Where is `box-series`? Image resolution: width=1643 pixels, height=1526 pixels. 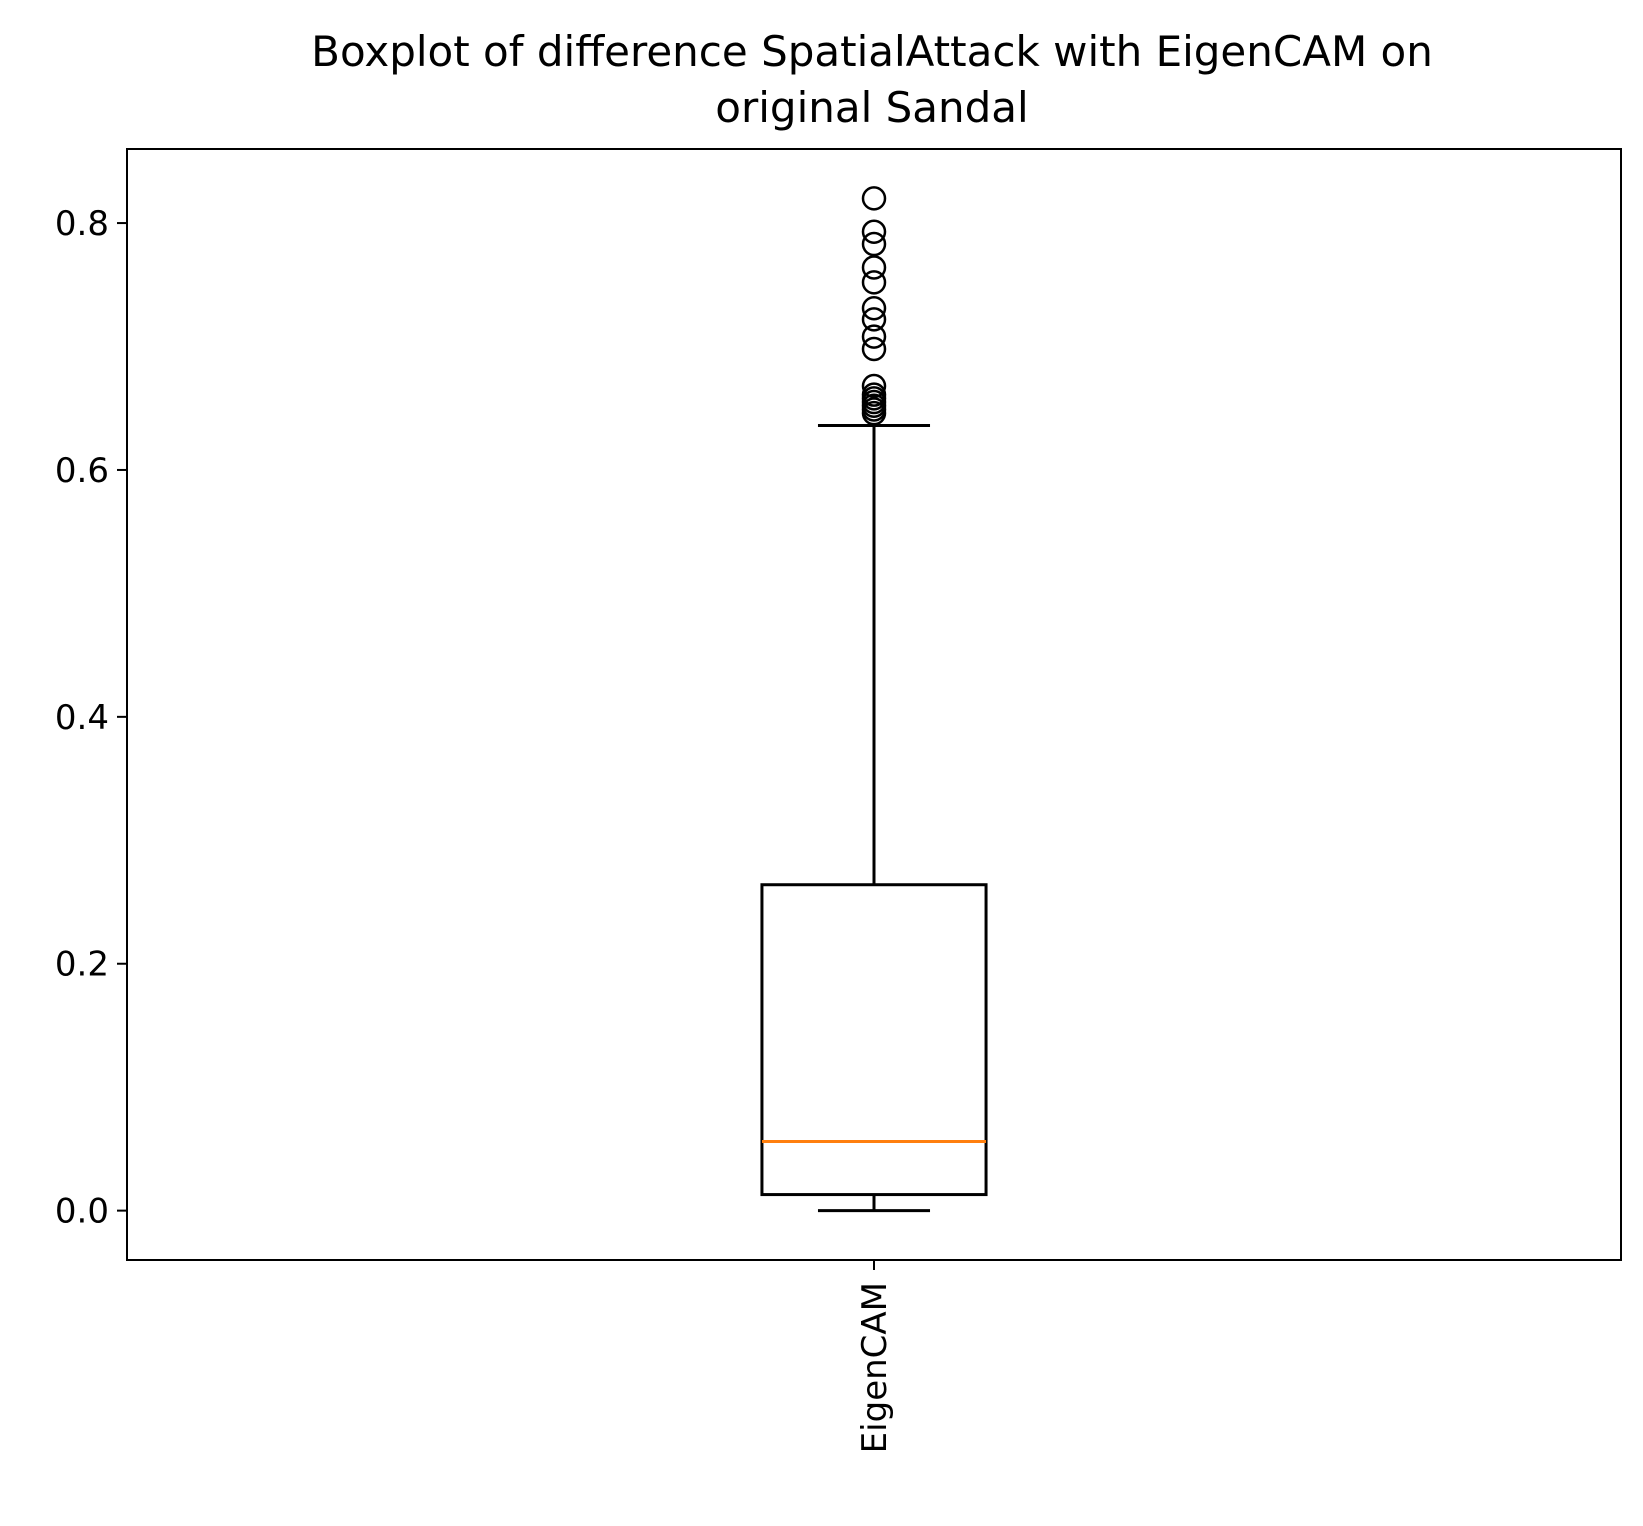 box-series is located at coordinates (874, 699).